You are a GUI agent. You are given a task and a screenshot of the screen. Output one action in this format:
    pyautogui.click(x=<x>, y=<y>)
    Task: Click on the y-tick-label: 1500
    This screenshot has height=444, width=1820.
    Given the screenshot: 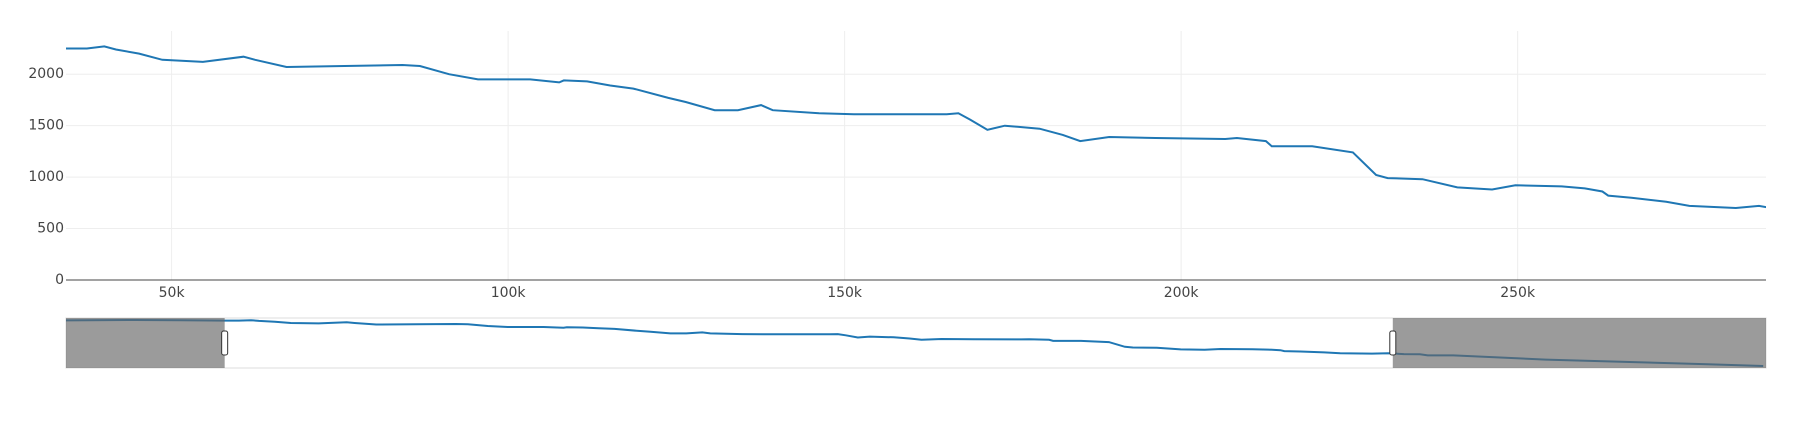 What is the action you would take?
    pyautogui.click(x=46, y=126)
    